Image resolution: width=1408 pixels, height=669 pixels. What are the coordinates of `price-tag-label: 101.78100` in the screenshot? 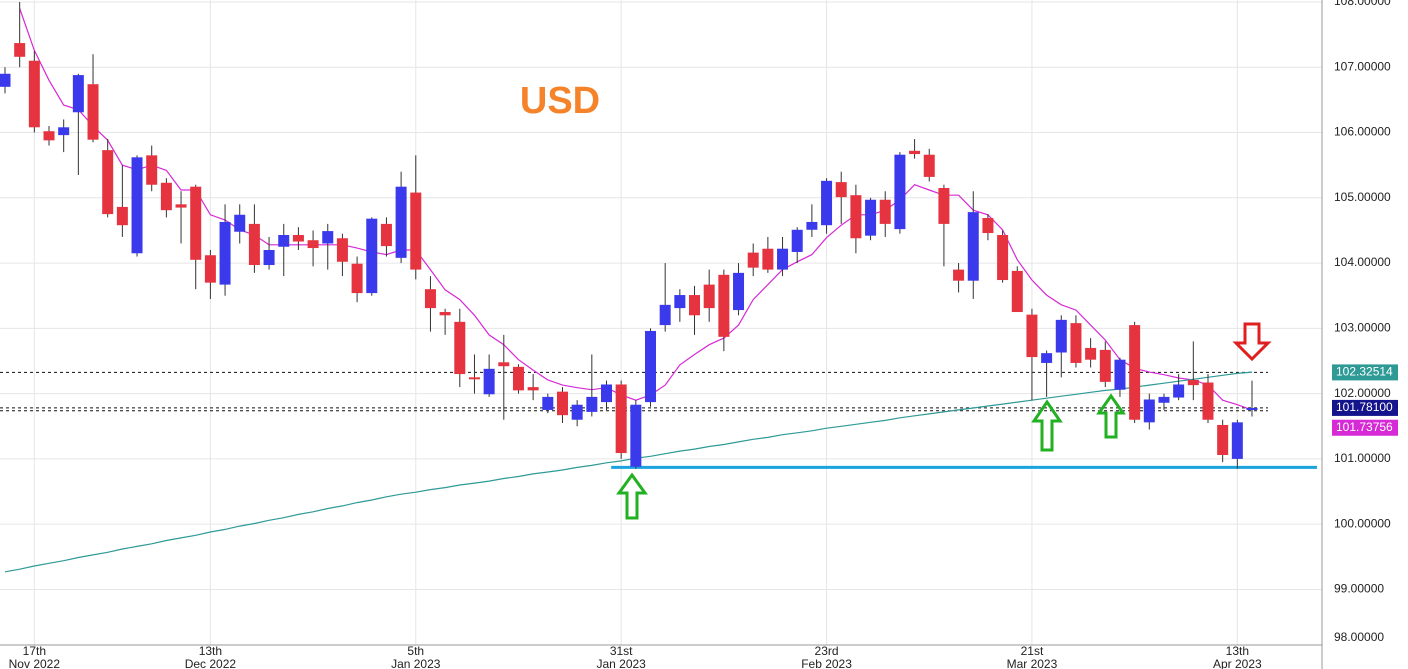 It's located at (1364, 407).